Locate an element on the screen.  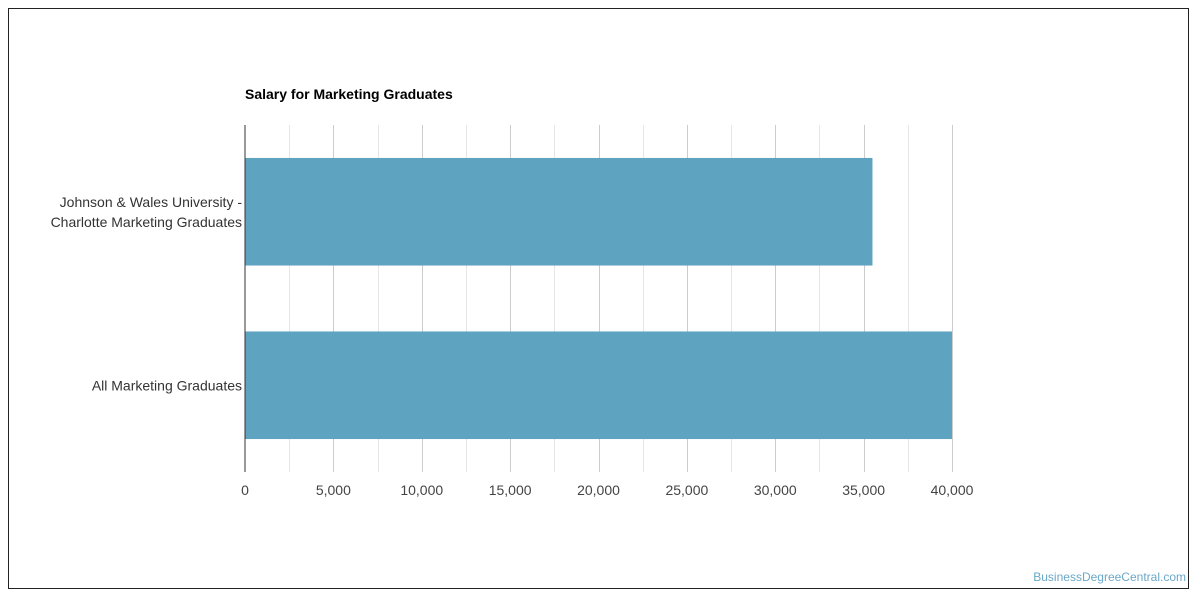
source-watermark: BusinessDegreeCentral.com is located at coordinates (1109, 577).